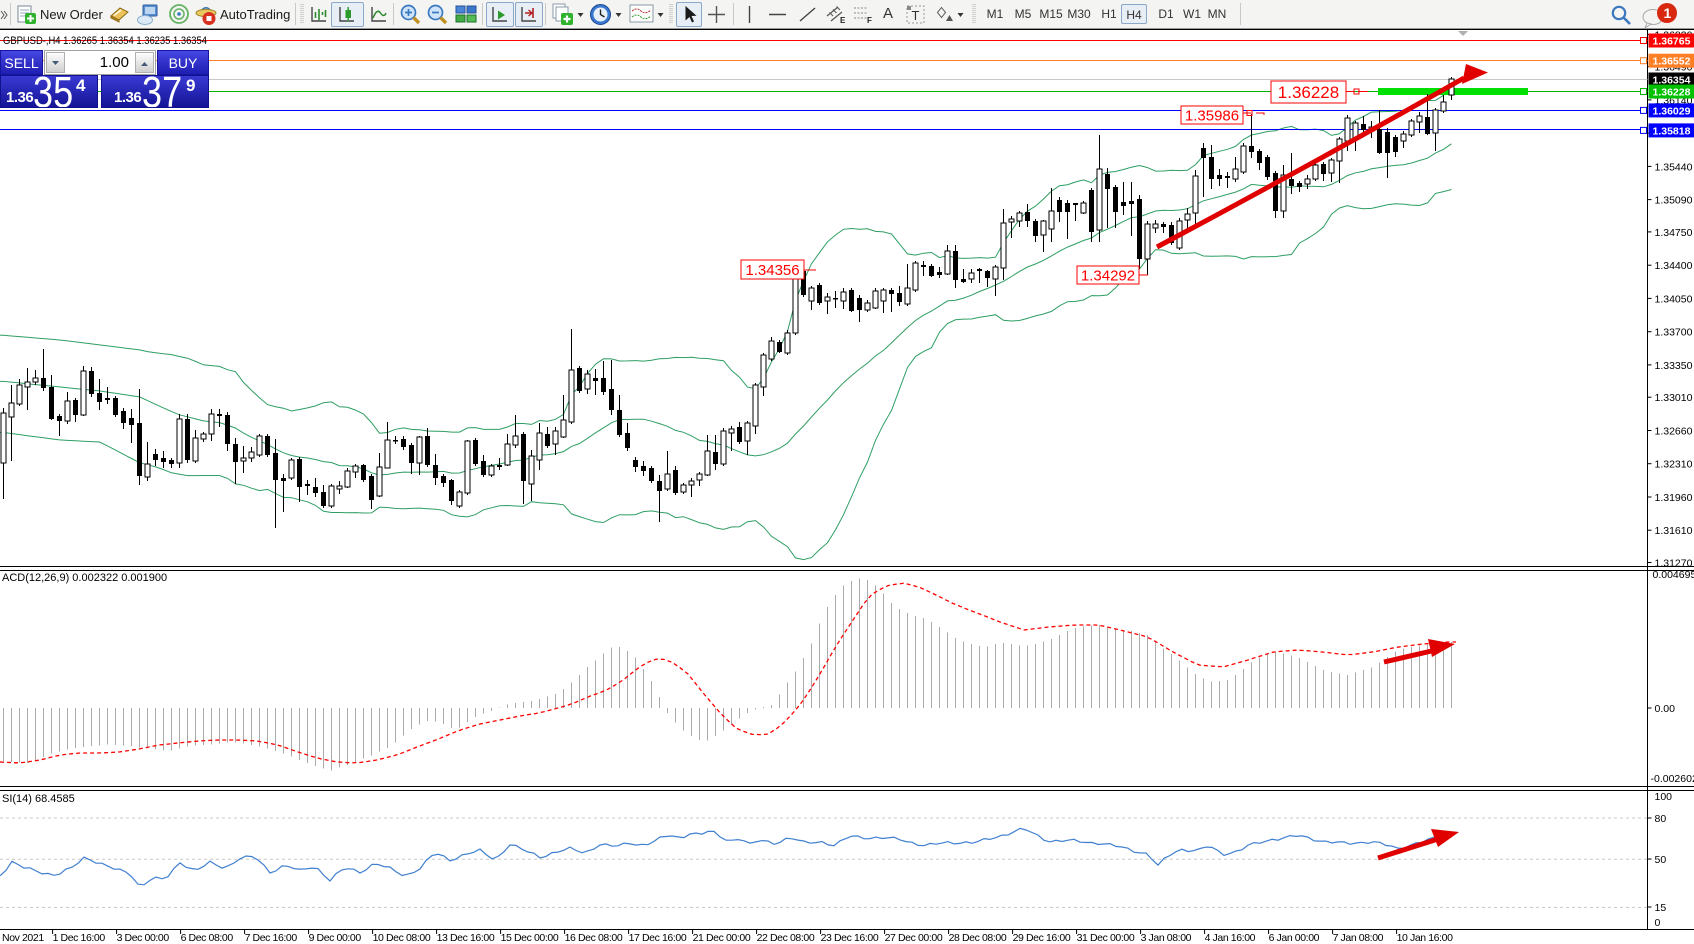 This screenshot has height=944, width=1694. I want to click on svg-text: 1.31610, so click(1674, 531).